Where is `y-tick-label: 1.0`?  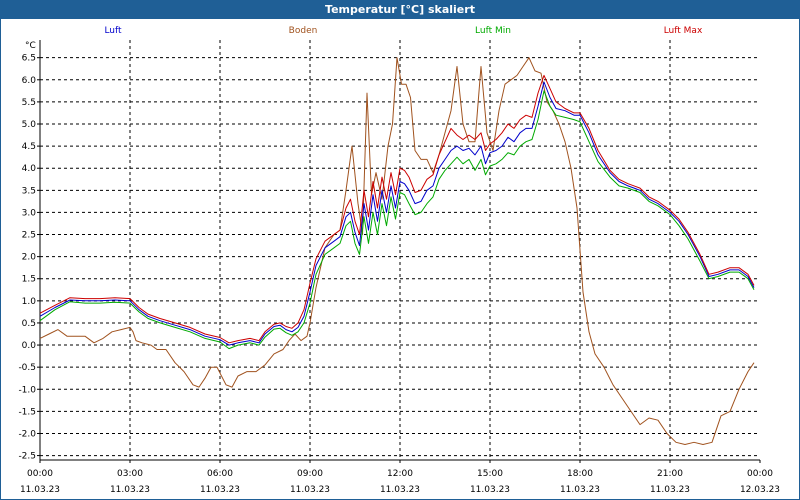
y-tick-label: 1.0 is located at coordinates (29, 302).